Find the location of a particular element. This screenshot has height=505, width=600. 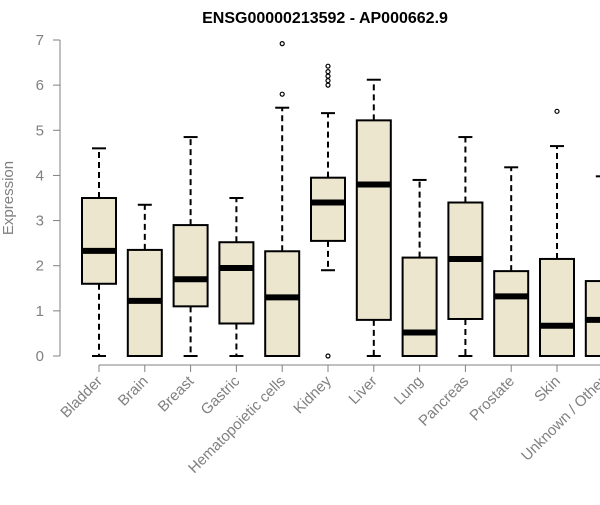

box-unknown-other is located at coordinates (592, 266).